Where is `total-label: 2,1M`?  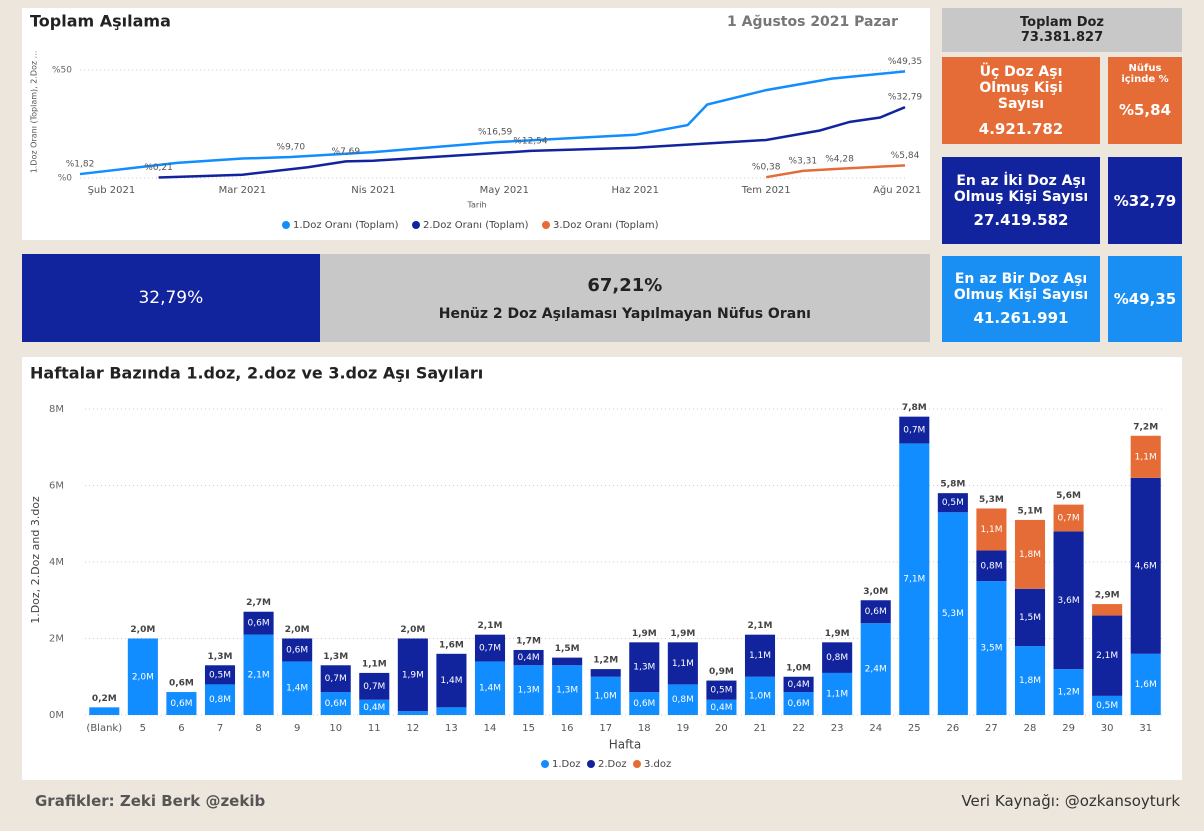
total-label: 2,1M is located at coordinates (490, 626).